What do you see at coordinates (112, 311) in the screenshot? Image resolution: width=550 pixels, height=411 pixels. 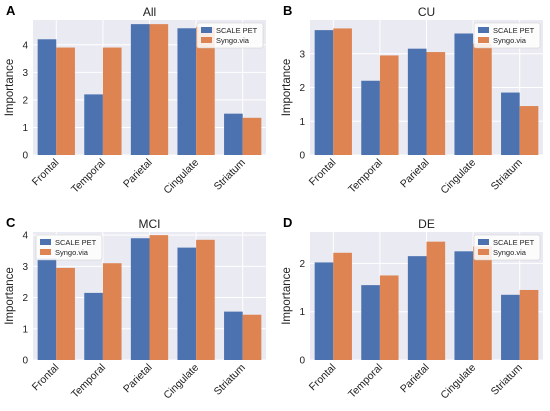 I see `bar-C-temporal-syngo-via` at bounding box center [112, 311].